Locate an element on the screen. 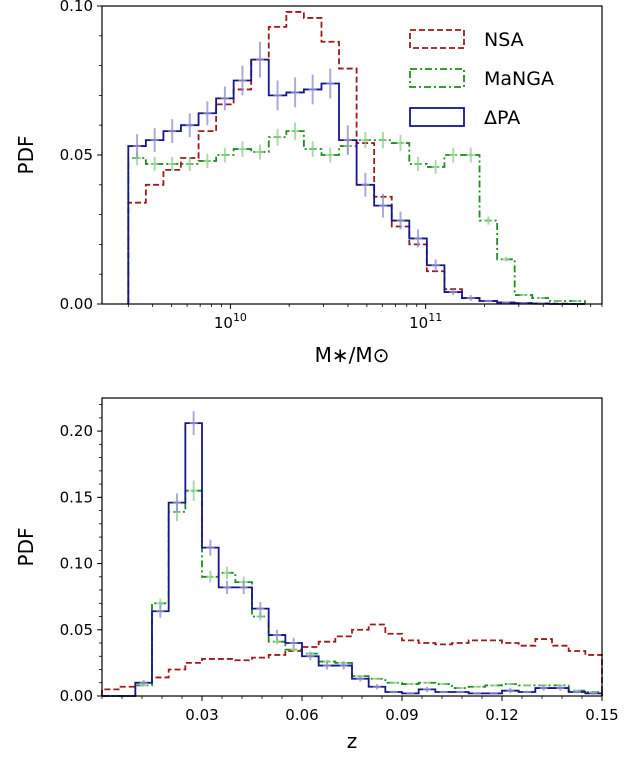 The image size is (641, 758). legend-label: ΔPA is located at coordinates (502, 118).